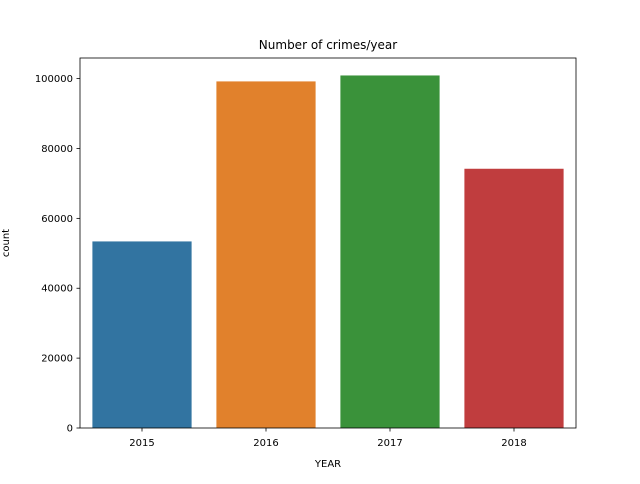 This screenshot has width=640, height=484. I want to click on y-tick-label-60000: 60000, so click(57, 219).